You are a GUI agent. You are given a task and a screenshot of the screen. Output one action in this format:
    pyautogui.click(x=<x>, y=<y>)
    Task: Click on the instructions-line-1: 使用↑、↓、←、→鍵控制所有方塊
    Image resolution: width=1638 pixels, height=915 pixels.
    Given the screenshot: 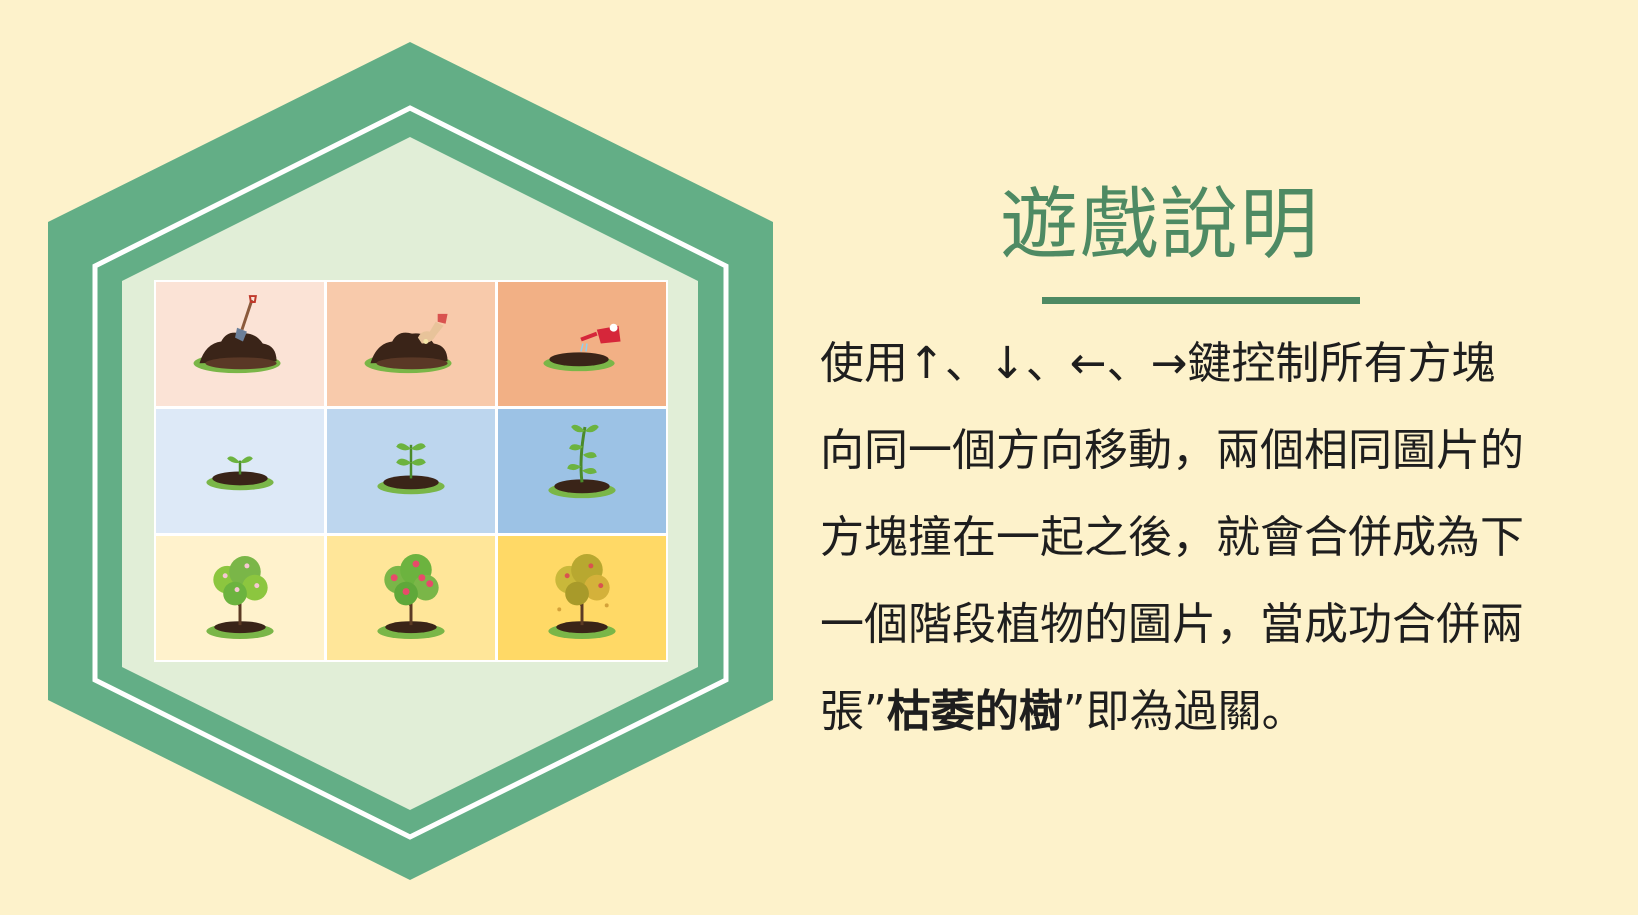 What is the action you would take?
    pyautogui.click(x=1215, y=363)
    